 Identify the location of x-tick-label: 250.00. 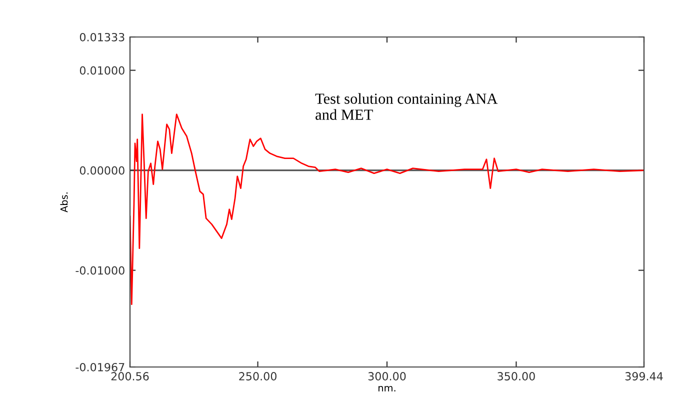
(257, 376).